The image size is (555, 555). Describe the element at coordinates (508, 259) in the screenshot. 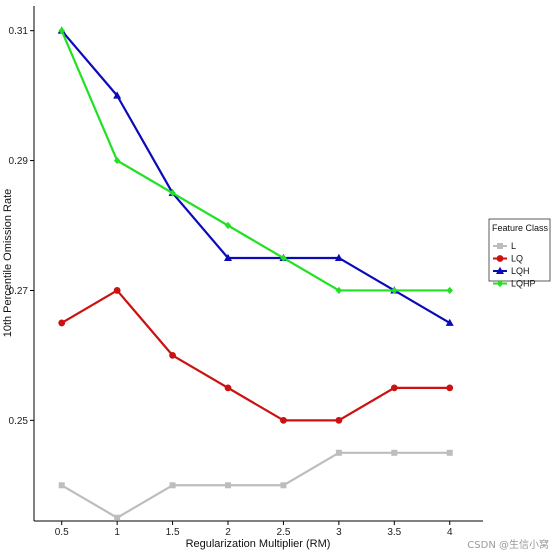

I see `legend-item-lq: LQ` at that location.